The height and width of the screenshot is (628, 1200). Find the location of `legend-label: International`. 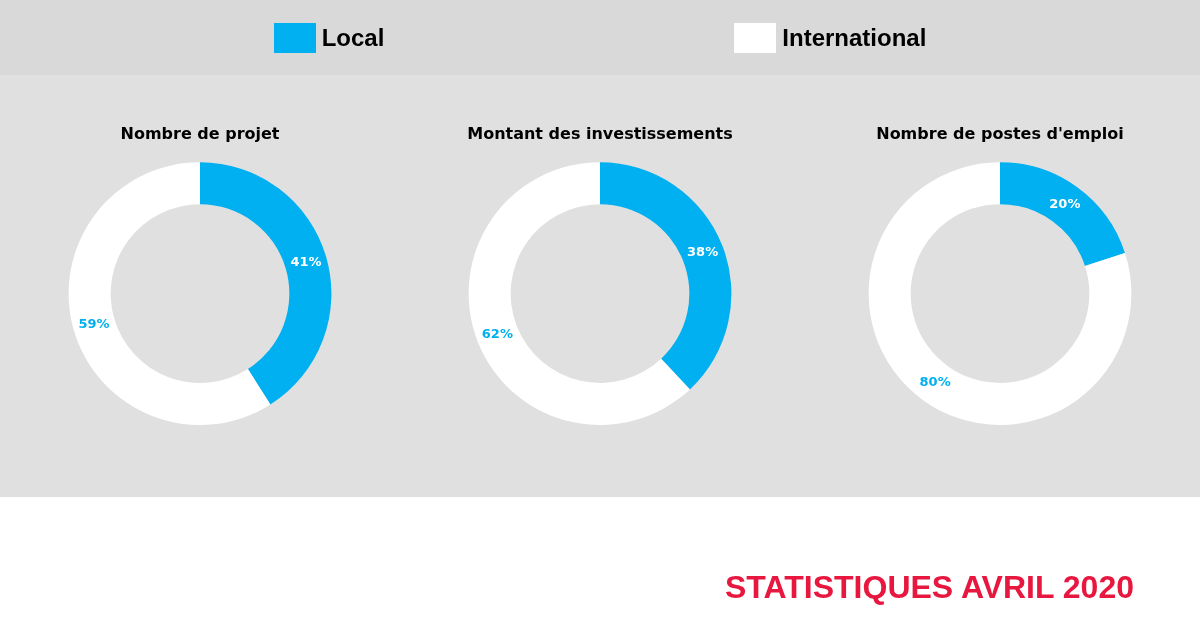

legend-label: International is located at coordinates (854, 37).